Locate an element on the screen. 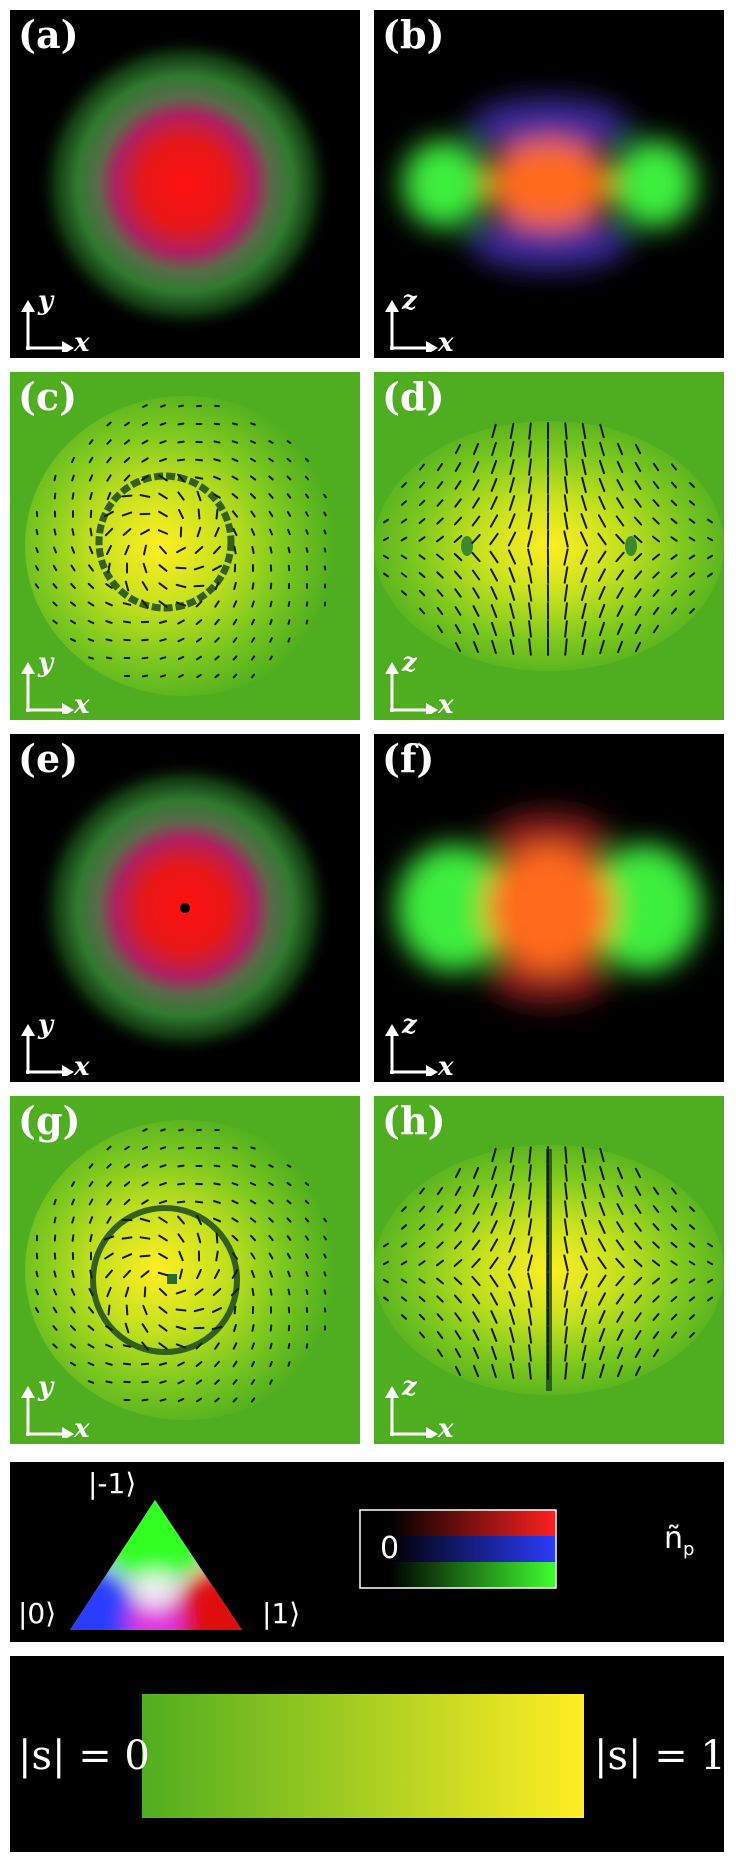 The width and height of the screenshot is (736, 1871). panel-f-image is located at coordinates (549, 908).